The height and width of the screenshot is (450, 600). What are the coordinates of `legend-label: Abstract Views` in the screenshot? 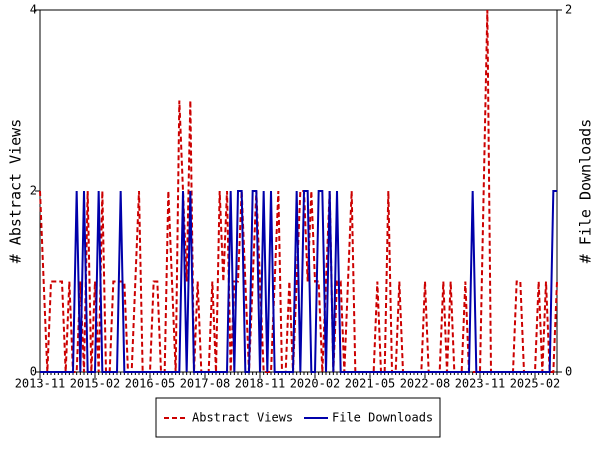 It's located at (242, 418).